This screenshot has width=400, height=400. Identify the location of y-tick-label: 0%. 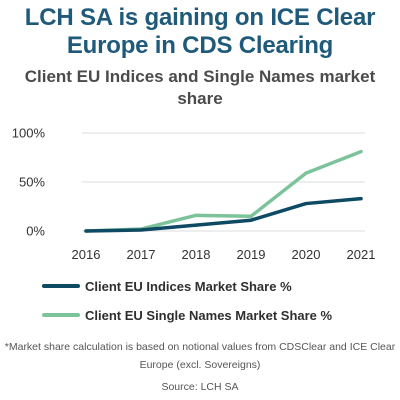
(35, 231).